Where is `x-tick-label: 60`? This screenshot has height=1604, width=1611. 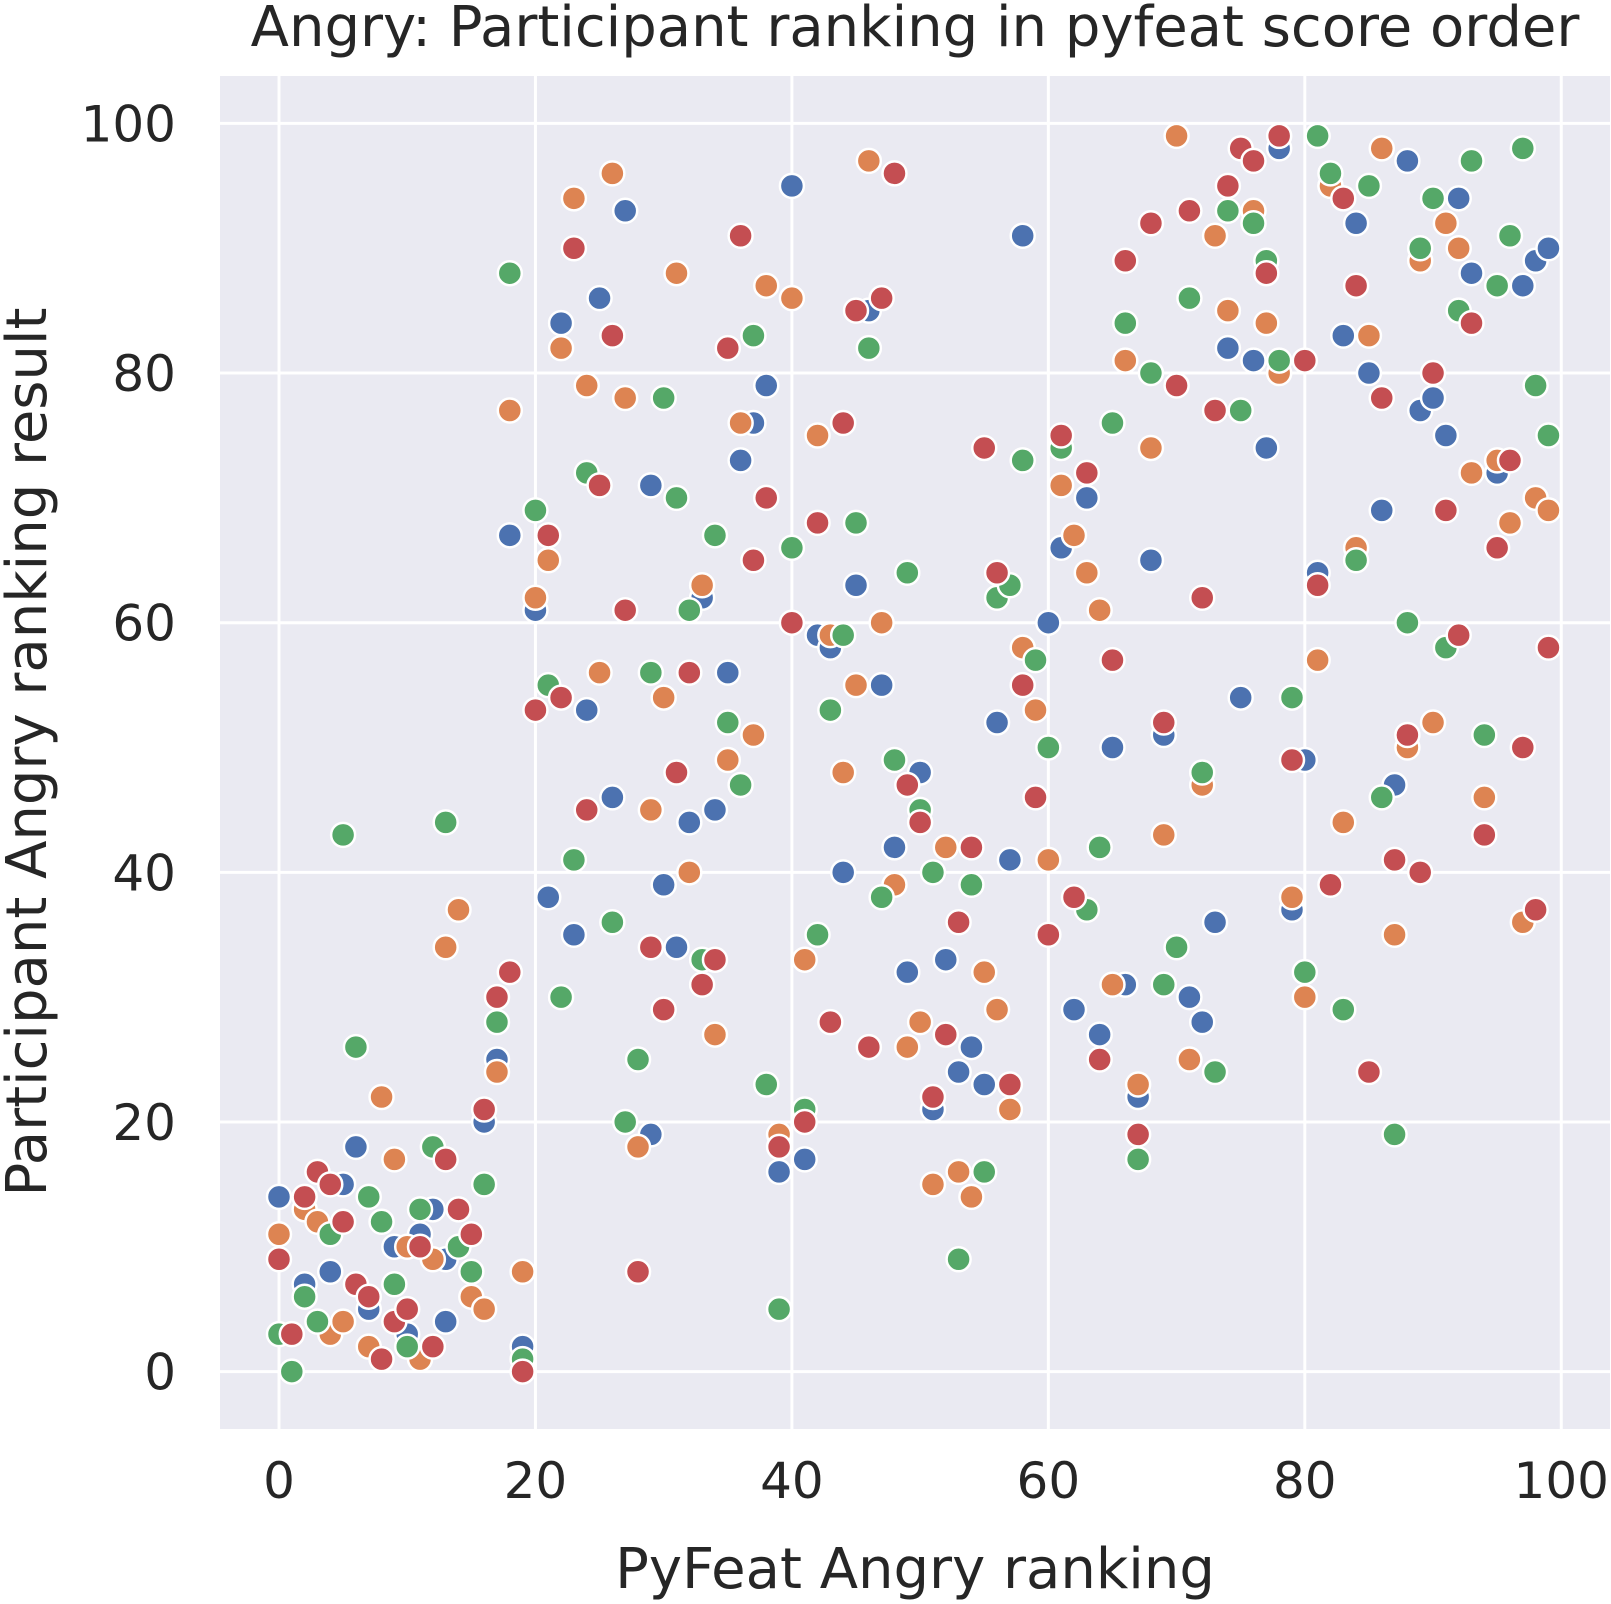
x-tick-label: 60 is located at coordinates (1049, 1481).